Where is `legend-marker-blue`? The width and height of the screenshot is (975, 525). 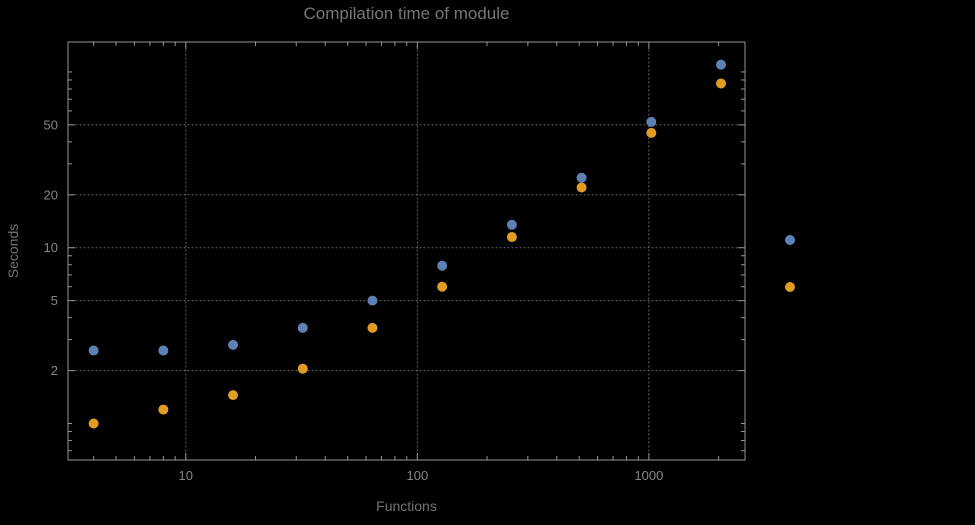 legend-marker-blue is located at coordinates (790, 240).